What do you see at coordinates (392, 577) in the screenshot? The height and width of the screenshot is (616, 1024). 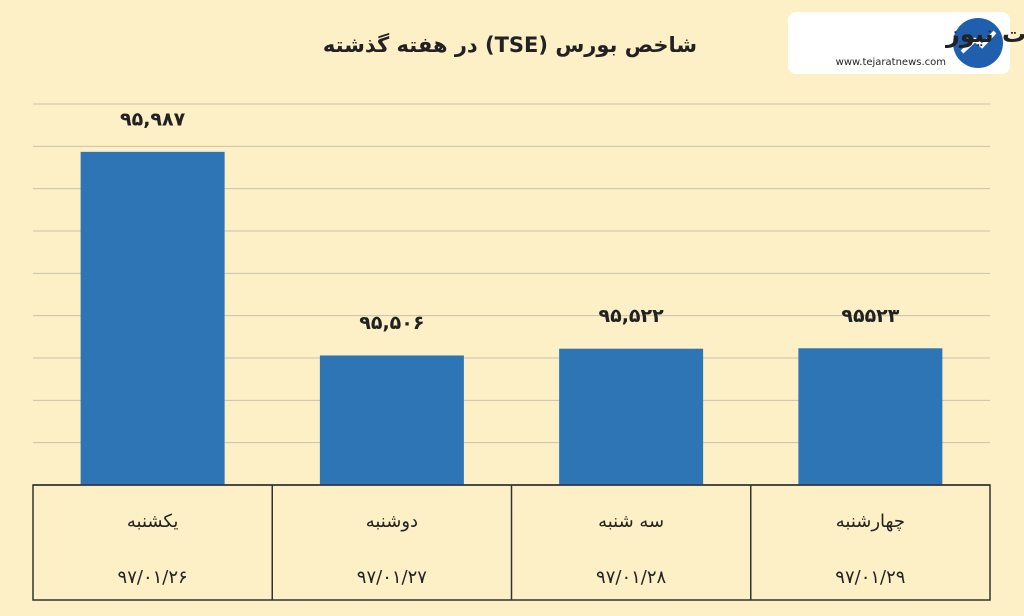 I see `date-label: ۹۷/۰۱/۲۷` at bounding box center [392, 577].